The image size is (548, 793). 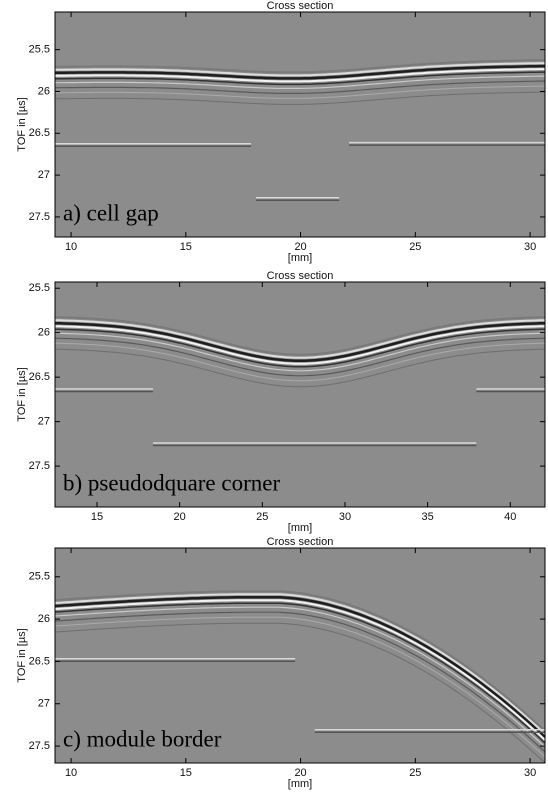 I want to click on annotation: a) cell gap, so click(x=111, y=212).